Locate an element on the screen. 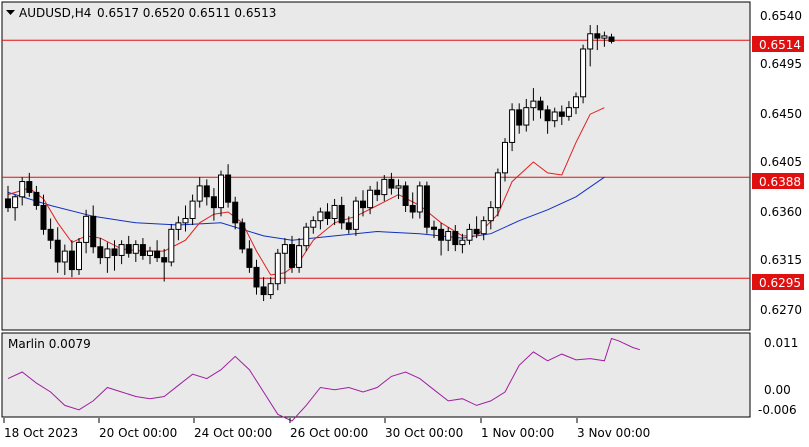 This screenshot has height=447, width=809. indicator-tick: 0.00 is located at coordinates (777, 390).